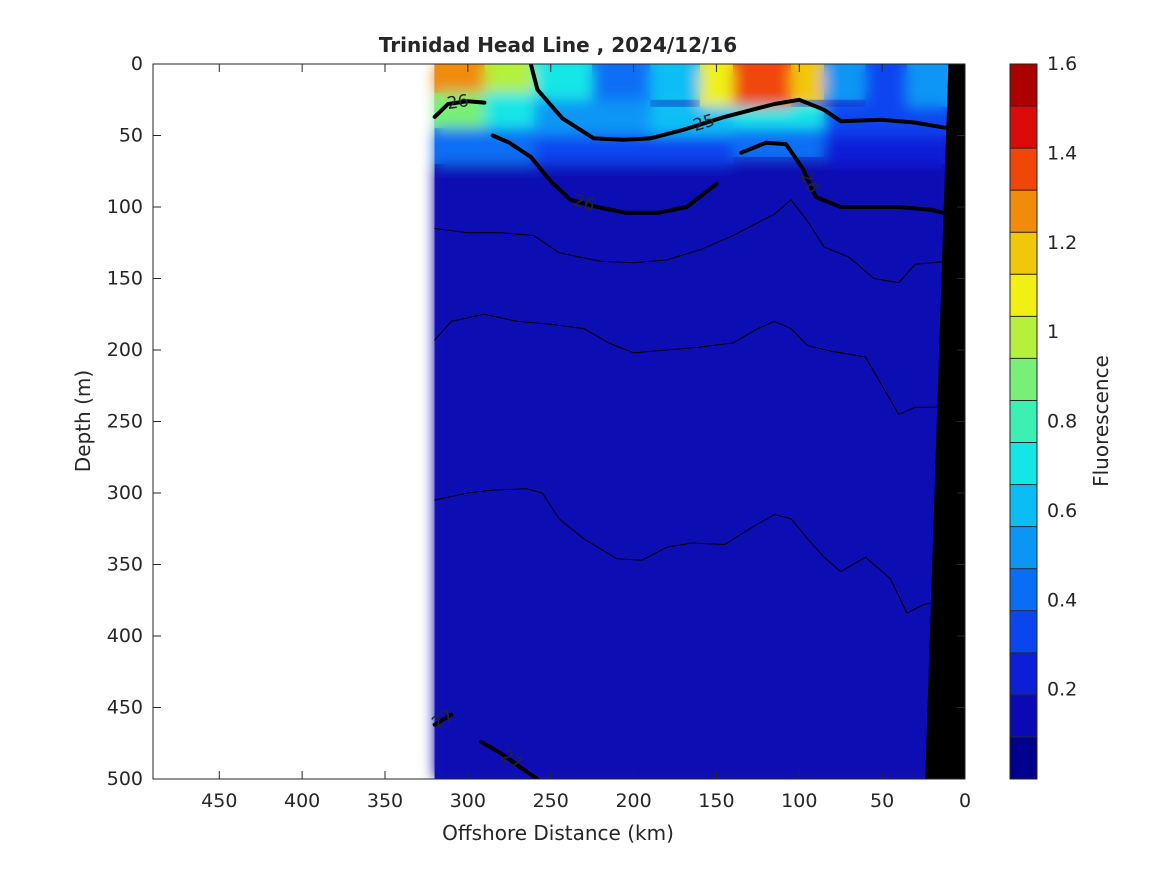 The width and height of the screenshot is (1167, 875). I want to click on x-tick-label: 100, so click(799, 801).